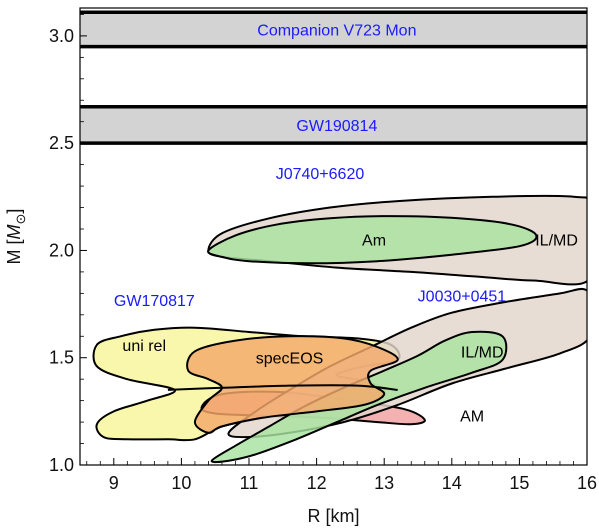  Describe the element at coordinates (181, 483) in the screenshot. I see `x-tick-label: 10` at that location.